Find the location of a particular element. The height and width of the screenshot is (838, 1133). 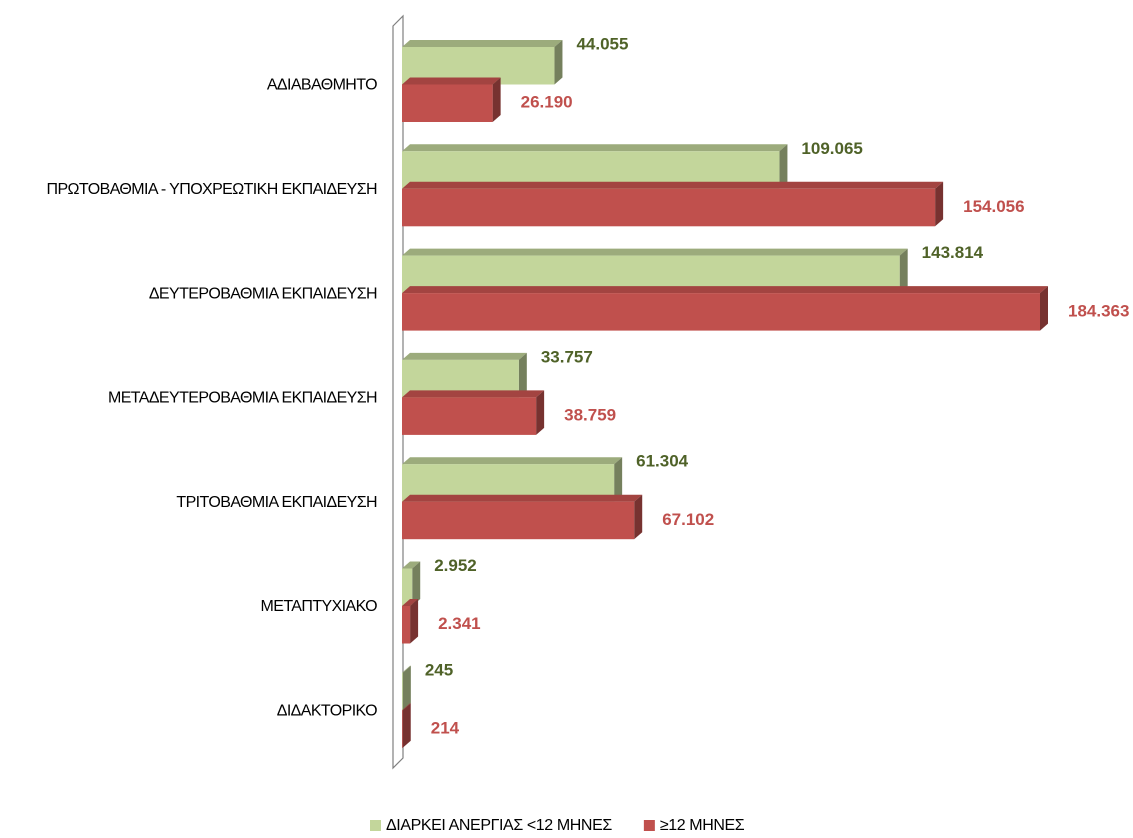

category-label: ΜΕΤΑΔΕΥΤΕΡΟΒΑΘΜΙΑ ΕΚΠΑΙΔΕΥΣΗ is located at coordinates (242, 398).